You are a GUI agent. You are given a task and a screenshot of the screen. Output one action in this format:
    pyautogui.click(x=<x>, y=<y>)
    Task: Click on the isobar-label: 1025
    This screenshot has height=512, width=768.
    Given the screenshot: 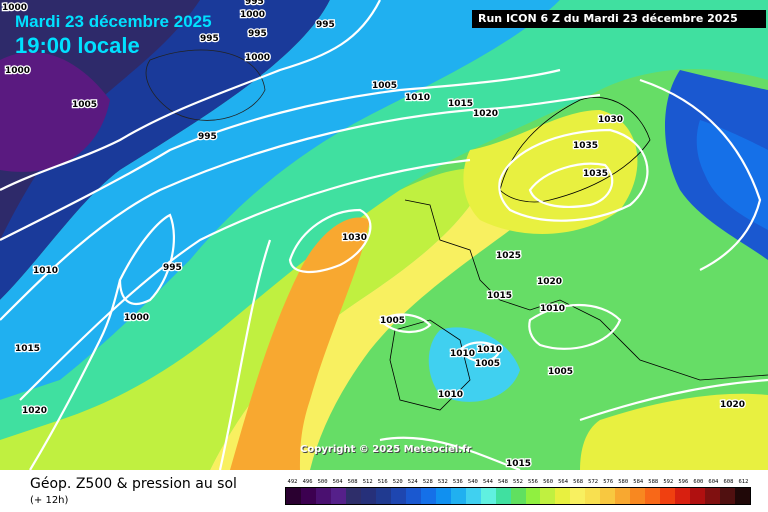 What is the action you would take?
    pyautogui.click(x=508, y=256)
    